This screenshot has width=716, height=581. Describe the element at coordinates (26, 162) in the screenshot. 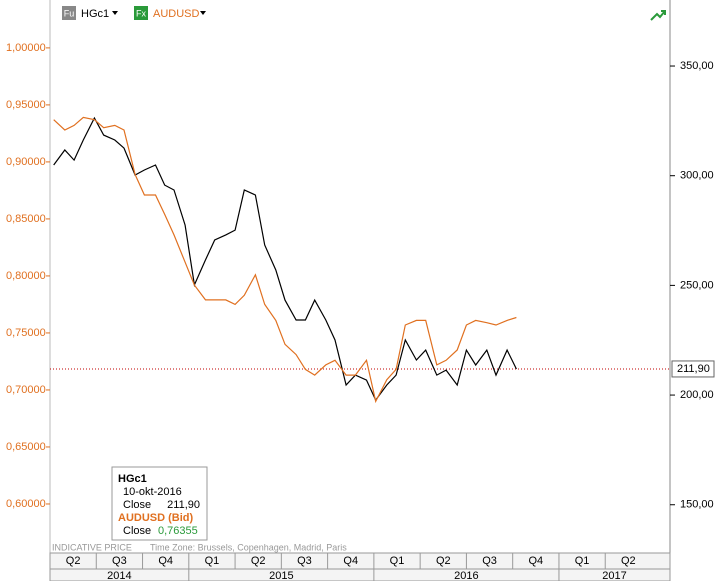

I see `y-tick-label: 0,90000` at that location.